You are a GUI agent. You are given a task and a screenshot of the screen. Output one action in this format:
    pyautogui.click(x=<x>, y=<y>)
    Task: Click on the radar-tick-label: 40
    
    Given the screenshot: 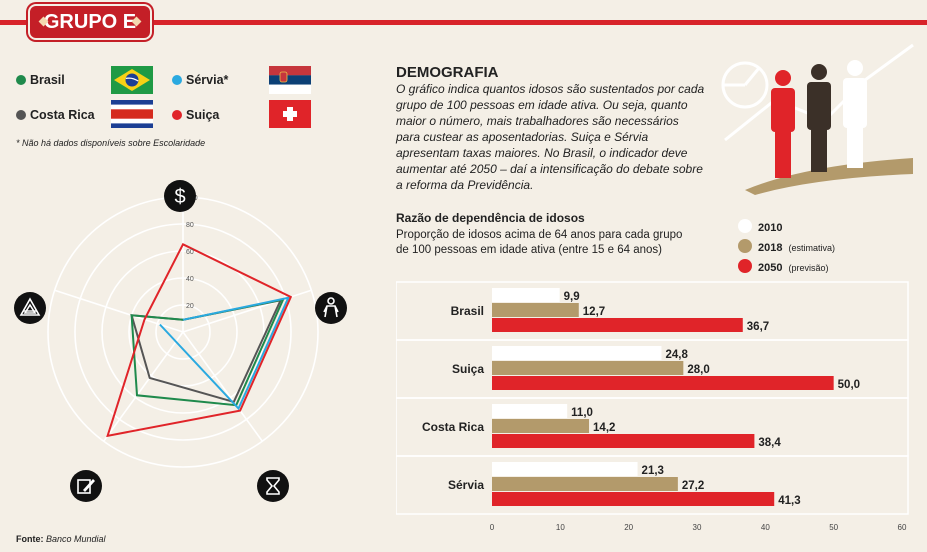 What is the action you would take?
    pyautogui.click(x=190, y=279)
    